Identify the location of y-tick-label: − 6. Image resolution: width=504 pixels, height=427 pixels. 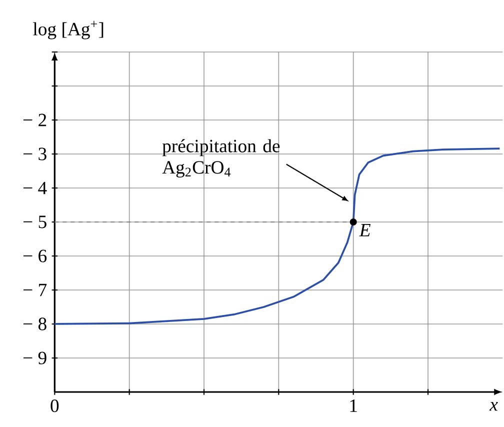
(35, 256).